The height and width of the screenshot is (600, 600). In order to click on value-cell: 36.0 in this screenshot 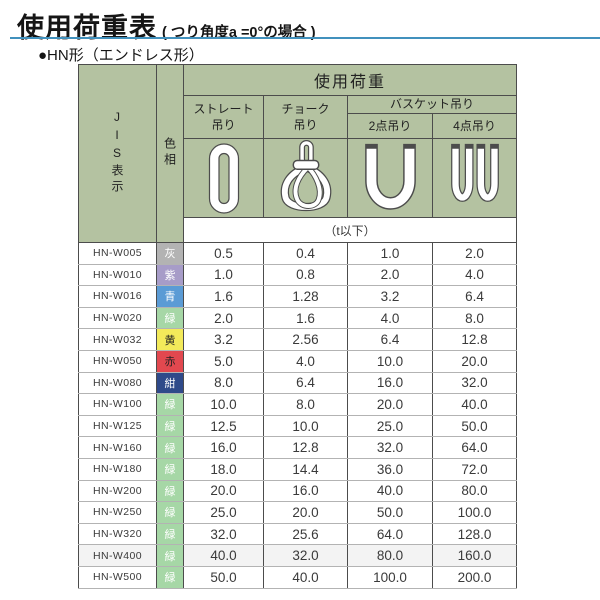, I will do `click(390, 469)`.